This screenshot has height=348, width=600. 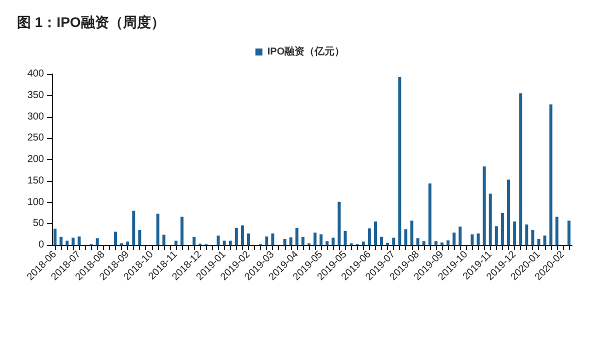 What do you see at coordinates (35, 159) in the screenshot?
I see `y-tick-label: 200` at bounding box center [35, 159].